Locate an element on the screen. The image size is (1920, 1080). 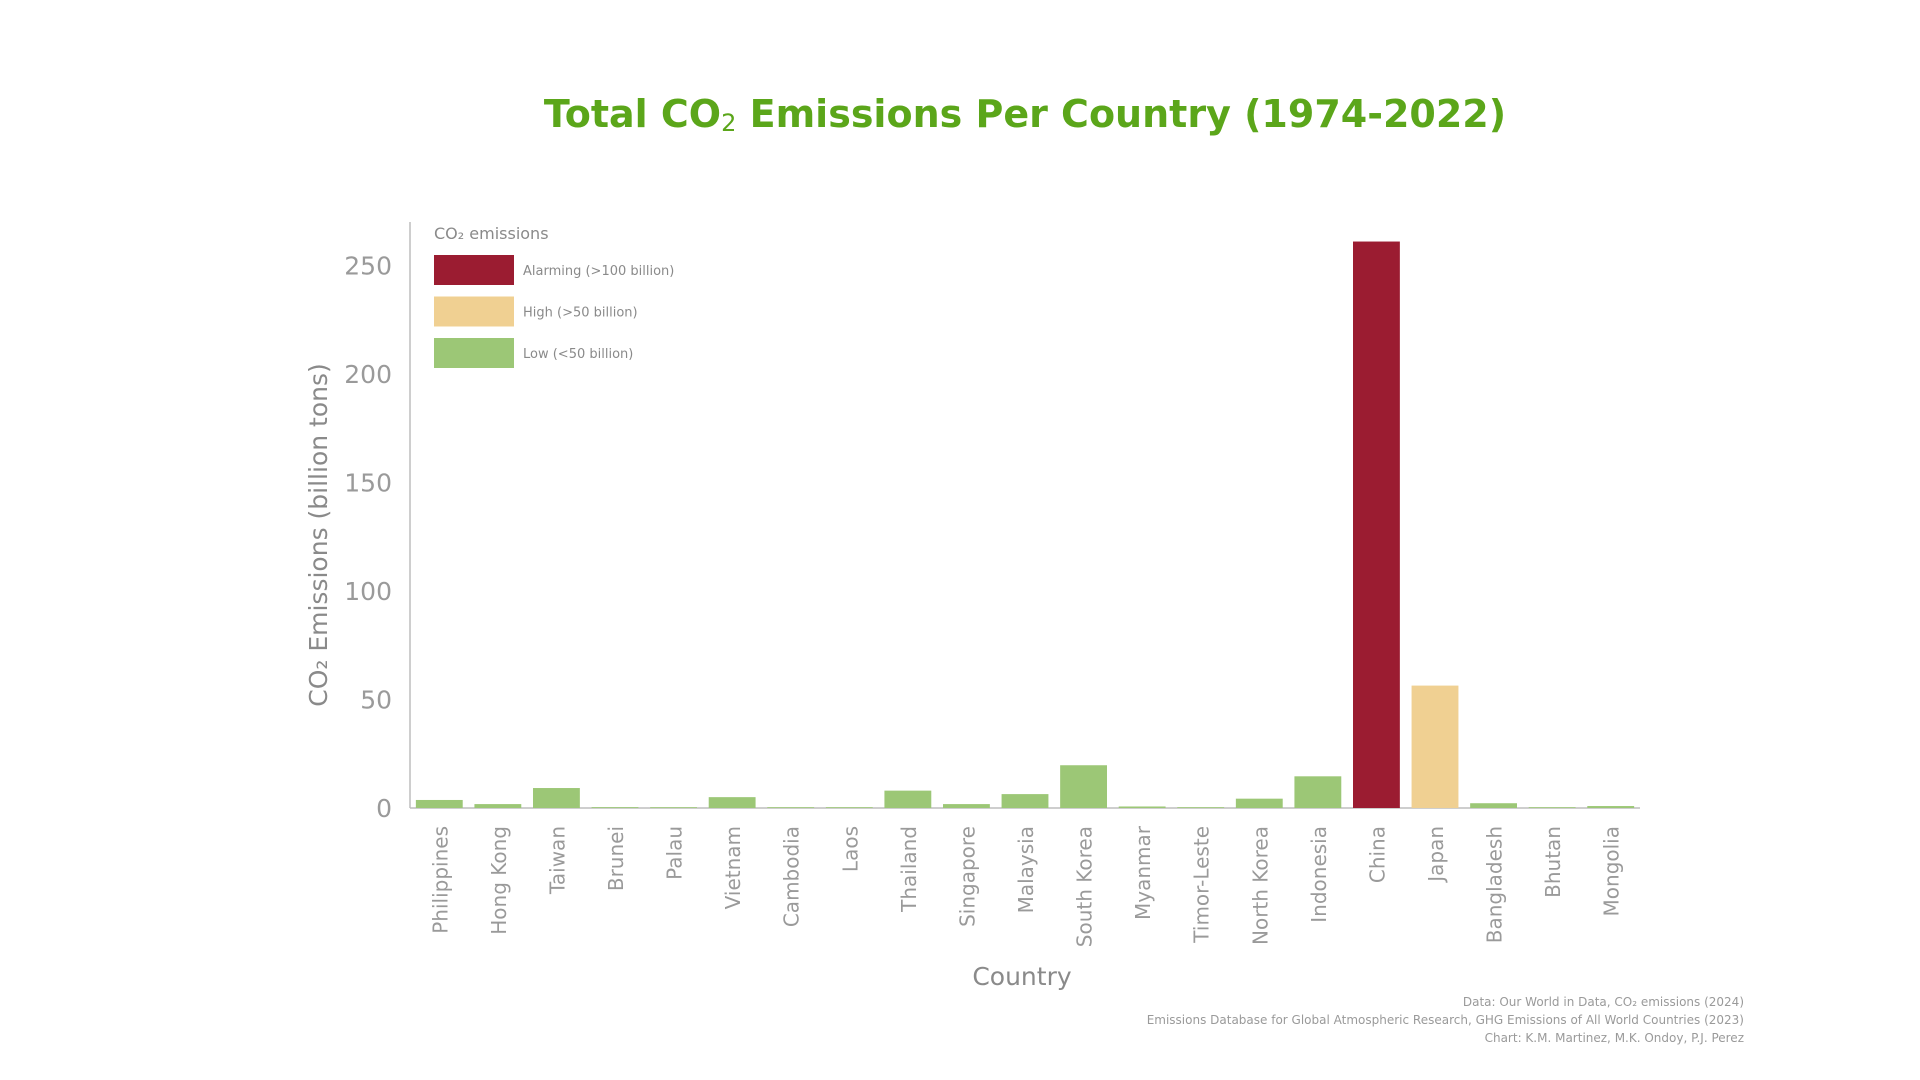
y-tick-label: 150 is located at coordinates (368, 482).